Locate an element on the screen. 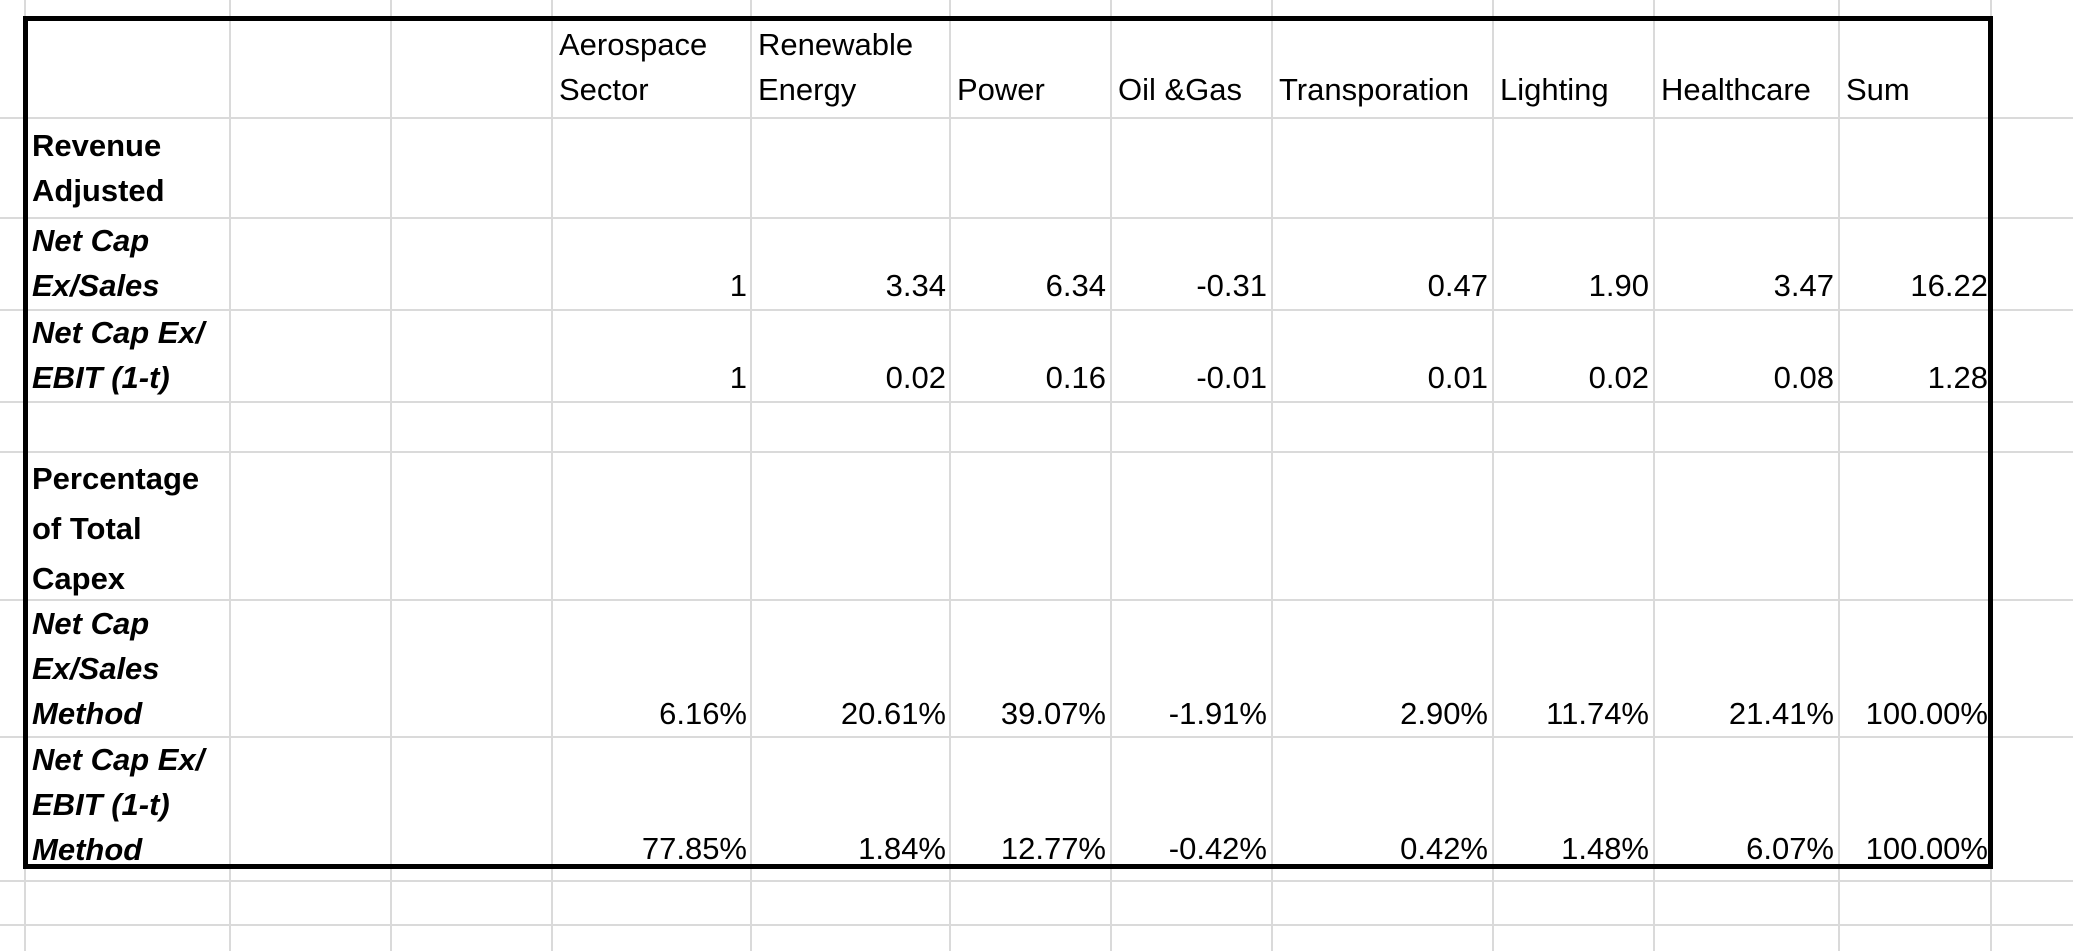  column-header-renewable-energy: Renewable Energy is located at coordinates (856, 67).